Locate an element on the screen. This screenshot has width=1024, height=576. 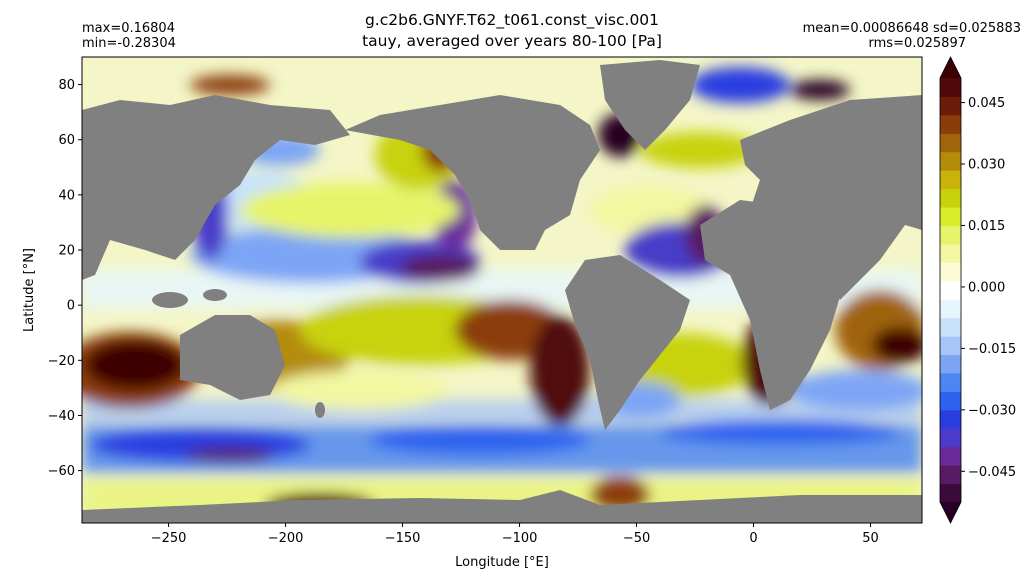
x-tick-label: −100 is located at coordinates (520, 538).